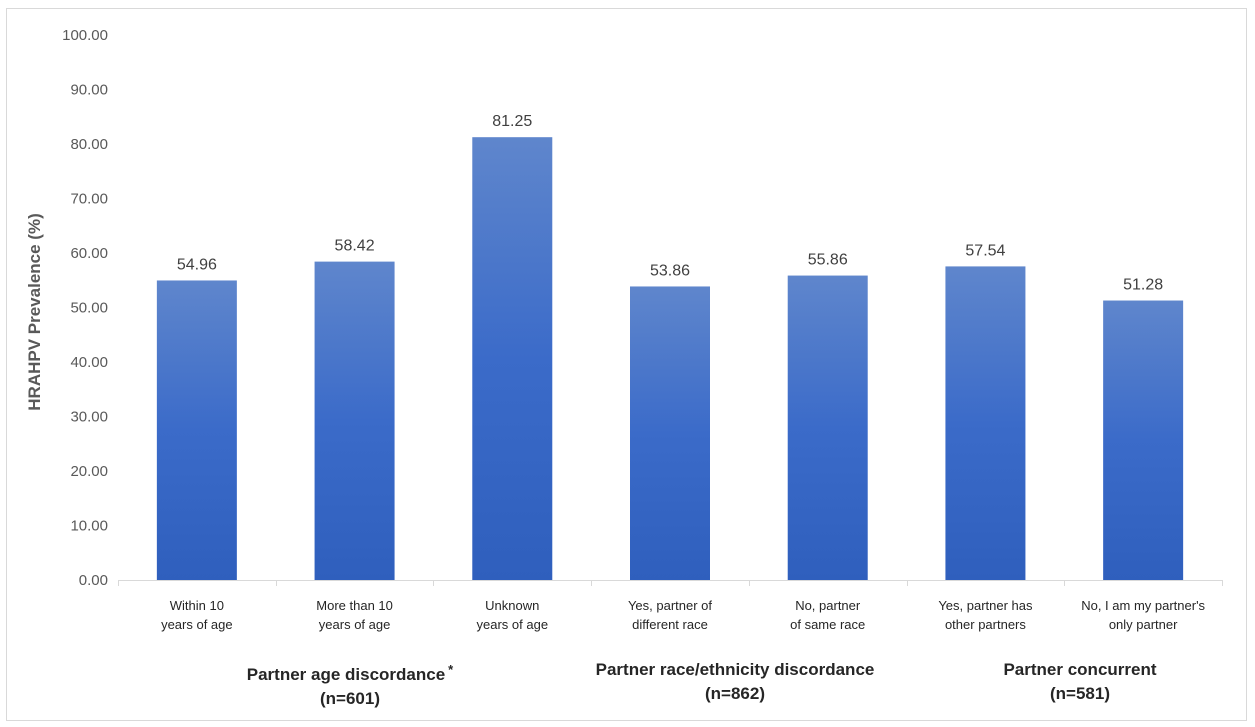  Describe the element at coordinates (89, 362) in the screenshot. I see `y-tick-label: 40.00` at that location.